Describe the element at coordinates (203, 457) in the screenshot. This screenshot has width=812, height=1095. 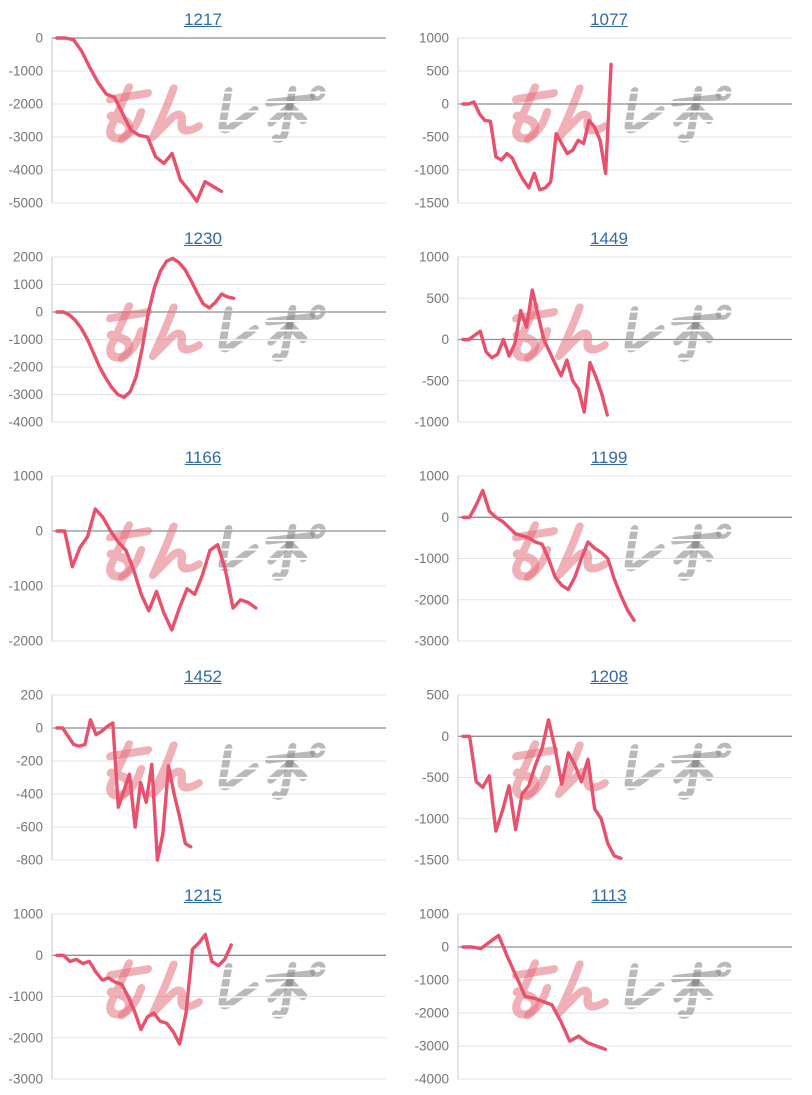
I see `chart-title-link: 1166` at that location.